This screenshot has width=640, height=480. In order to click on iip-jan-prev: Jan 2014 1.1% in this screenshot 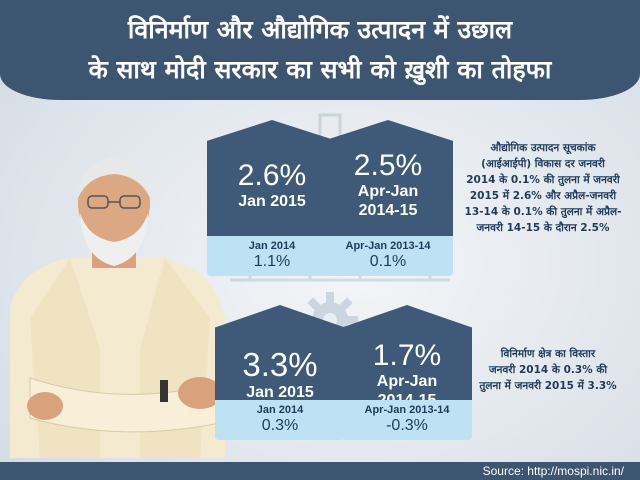, I will do `click(272, 256)`.